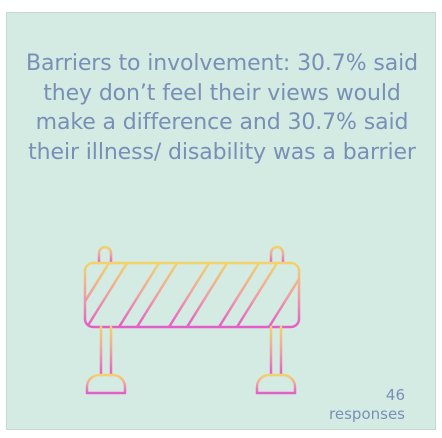 This screenshot has height=438, width=442. What do you see at coordinates (367, 414) in the screenshot?
I see `response-count-label: responses` at bounding box center [367, 414].